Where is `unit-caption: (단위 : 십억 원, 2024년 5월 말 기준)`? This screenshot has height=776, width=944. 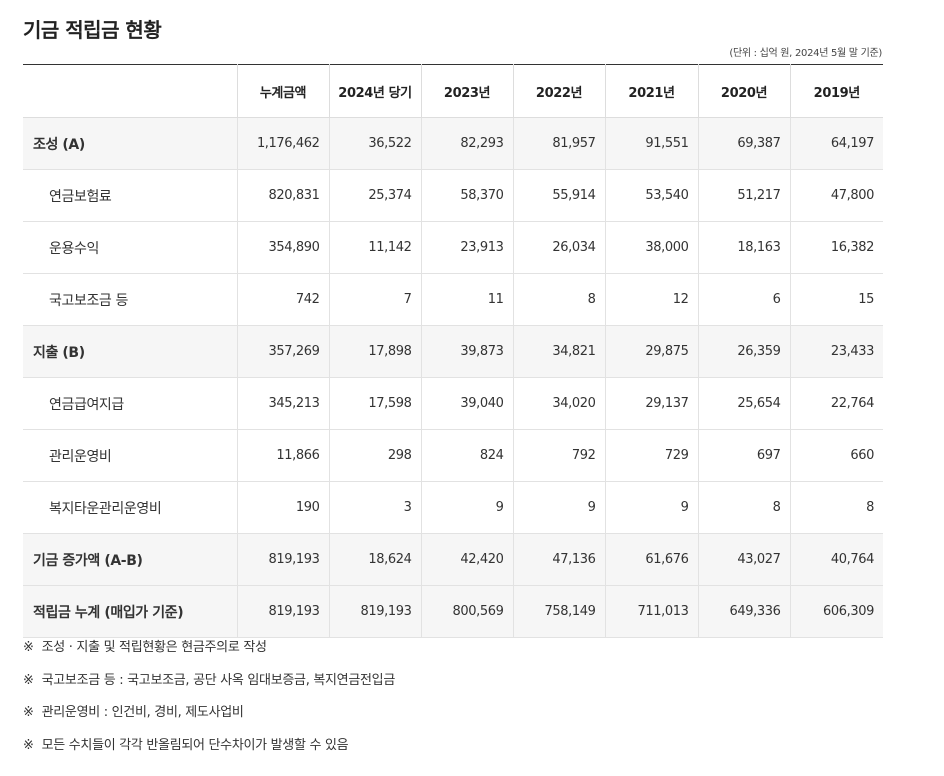 unit-caption: (단위 : 십억 원, 2024년 5월 말 기준) is located at coordinates (805, 53).